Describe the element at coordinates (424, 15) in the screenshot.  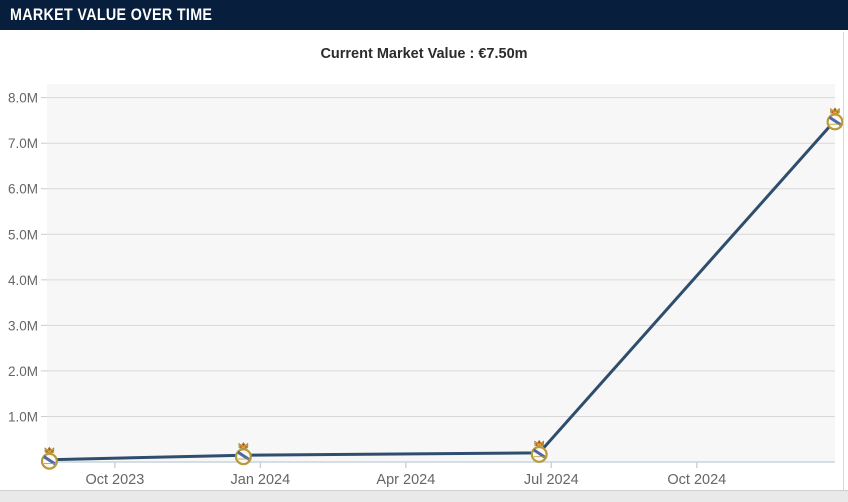
I see `widget-header: MARKET VALUE OVER TIME` at that location.